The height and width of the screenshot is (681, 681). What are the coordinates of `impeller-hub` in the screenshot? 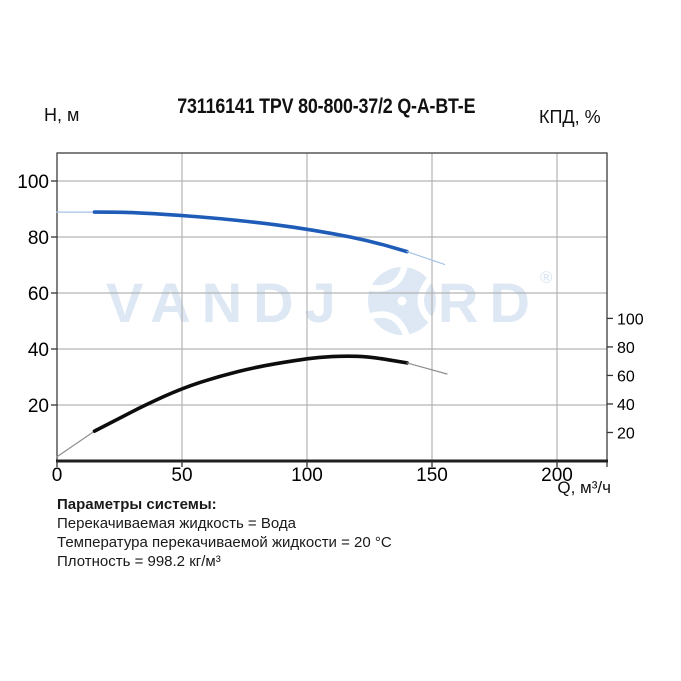 It's located at (402, 301).